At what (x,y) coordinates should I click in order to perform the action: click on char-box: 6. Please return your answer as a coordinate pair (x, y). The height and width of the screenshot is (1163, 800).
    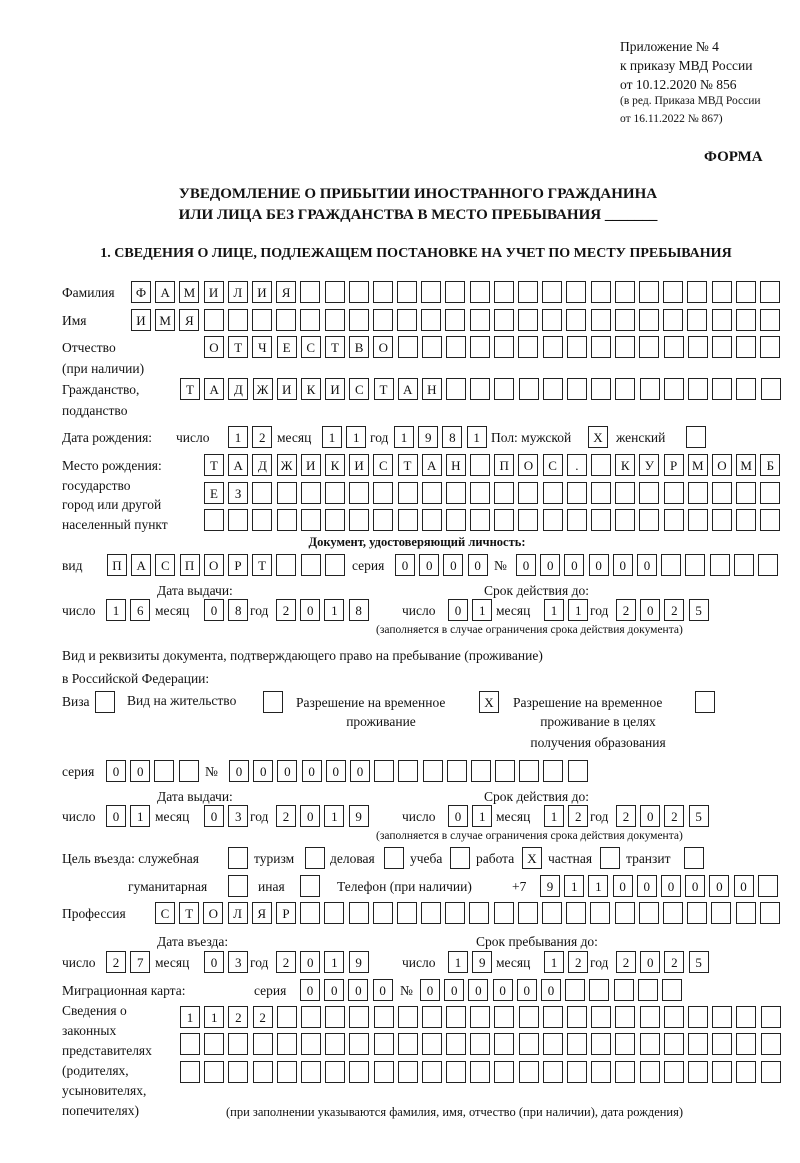
    Looking at the image, I should click on (140, 610).